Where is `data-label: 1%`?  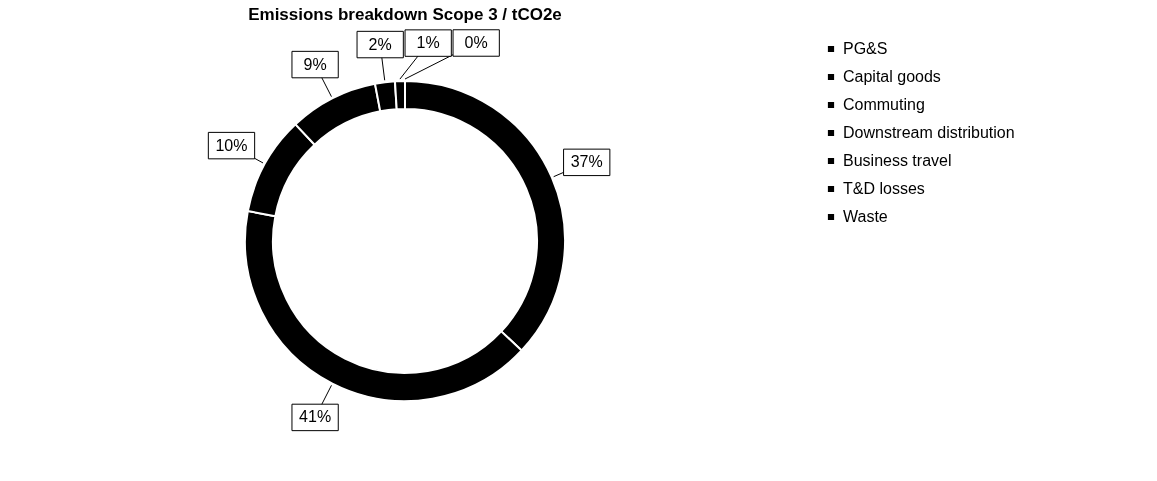 data-label: 1% is located at coordinates (428, 43).